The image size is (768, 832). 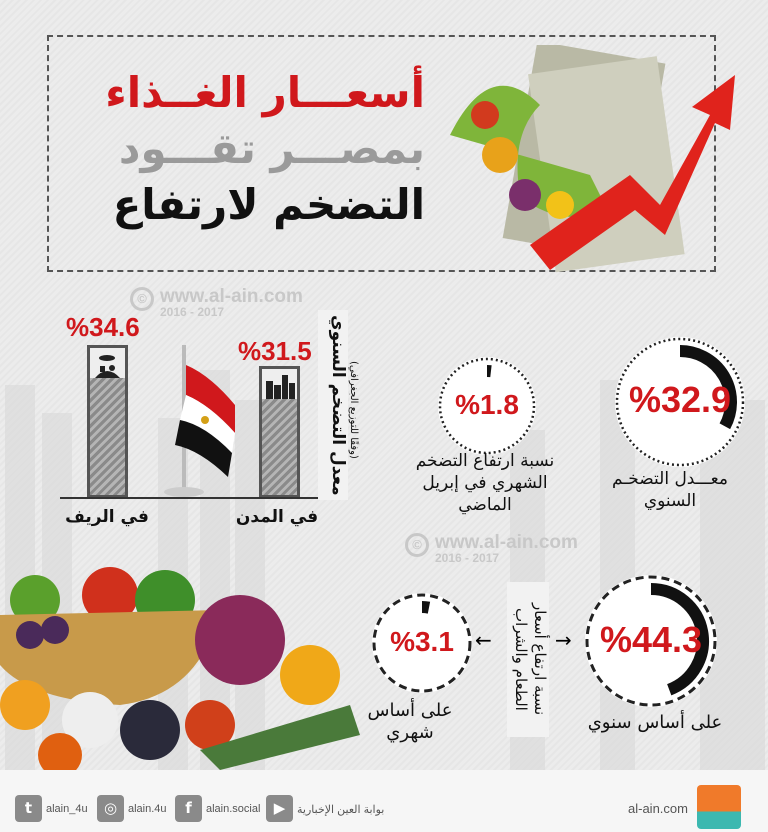 I want to click on food-monthly-gauge: %3.1, so click(x=422, y=643).